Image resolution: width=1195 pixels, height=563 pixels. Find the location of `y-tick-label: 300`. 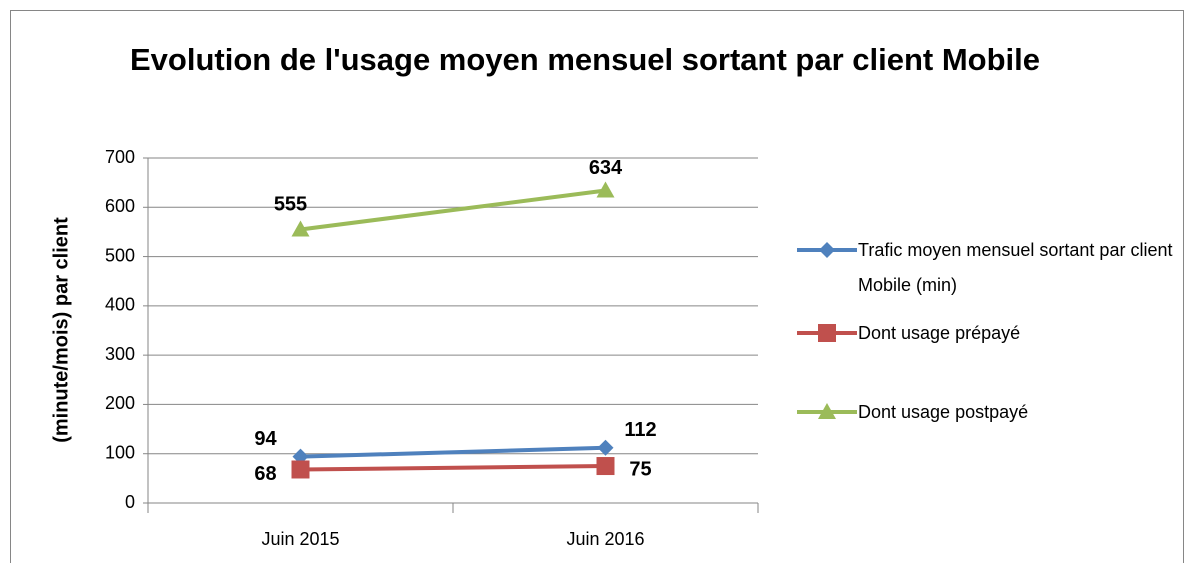

y-tick-label: 300 is located at coordinates (120, 354).